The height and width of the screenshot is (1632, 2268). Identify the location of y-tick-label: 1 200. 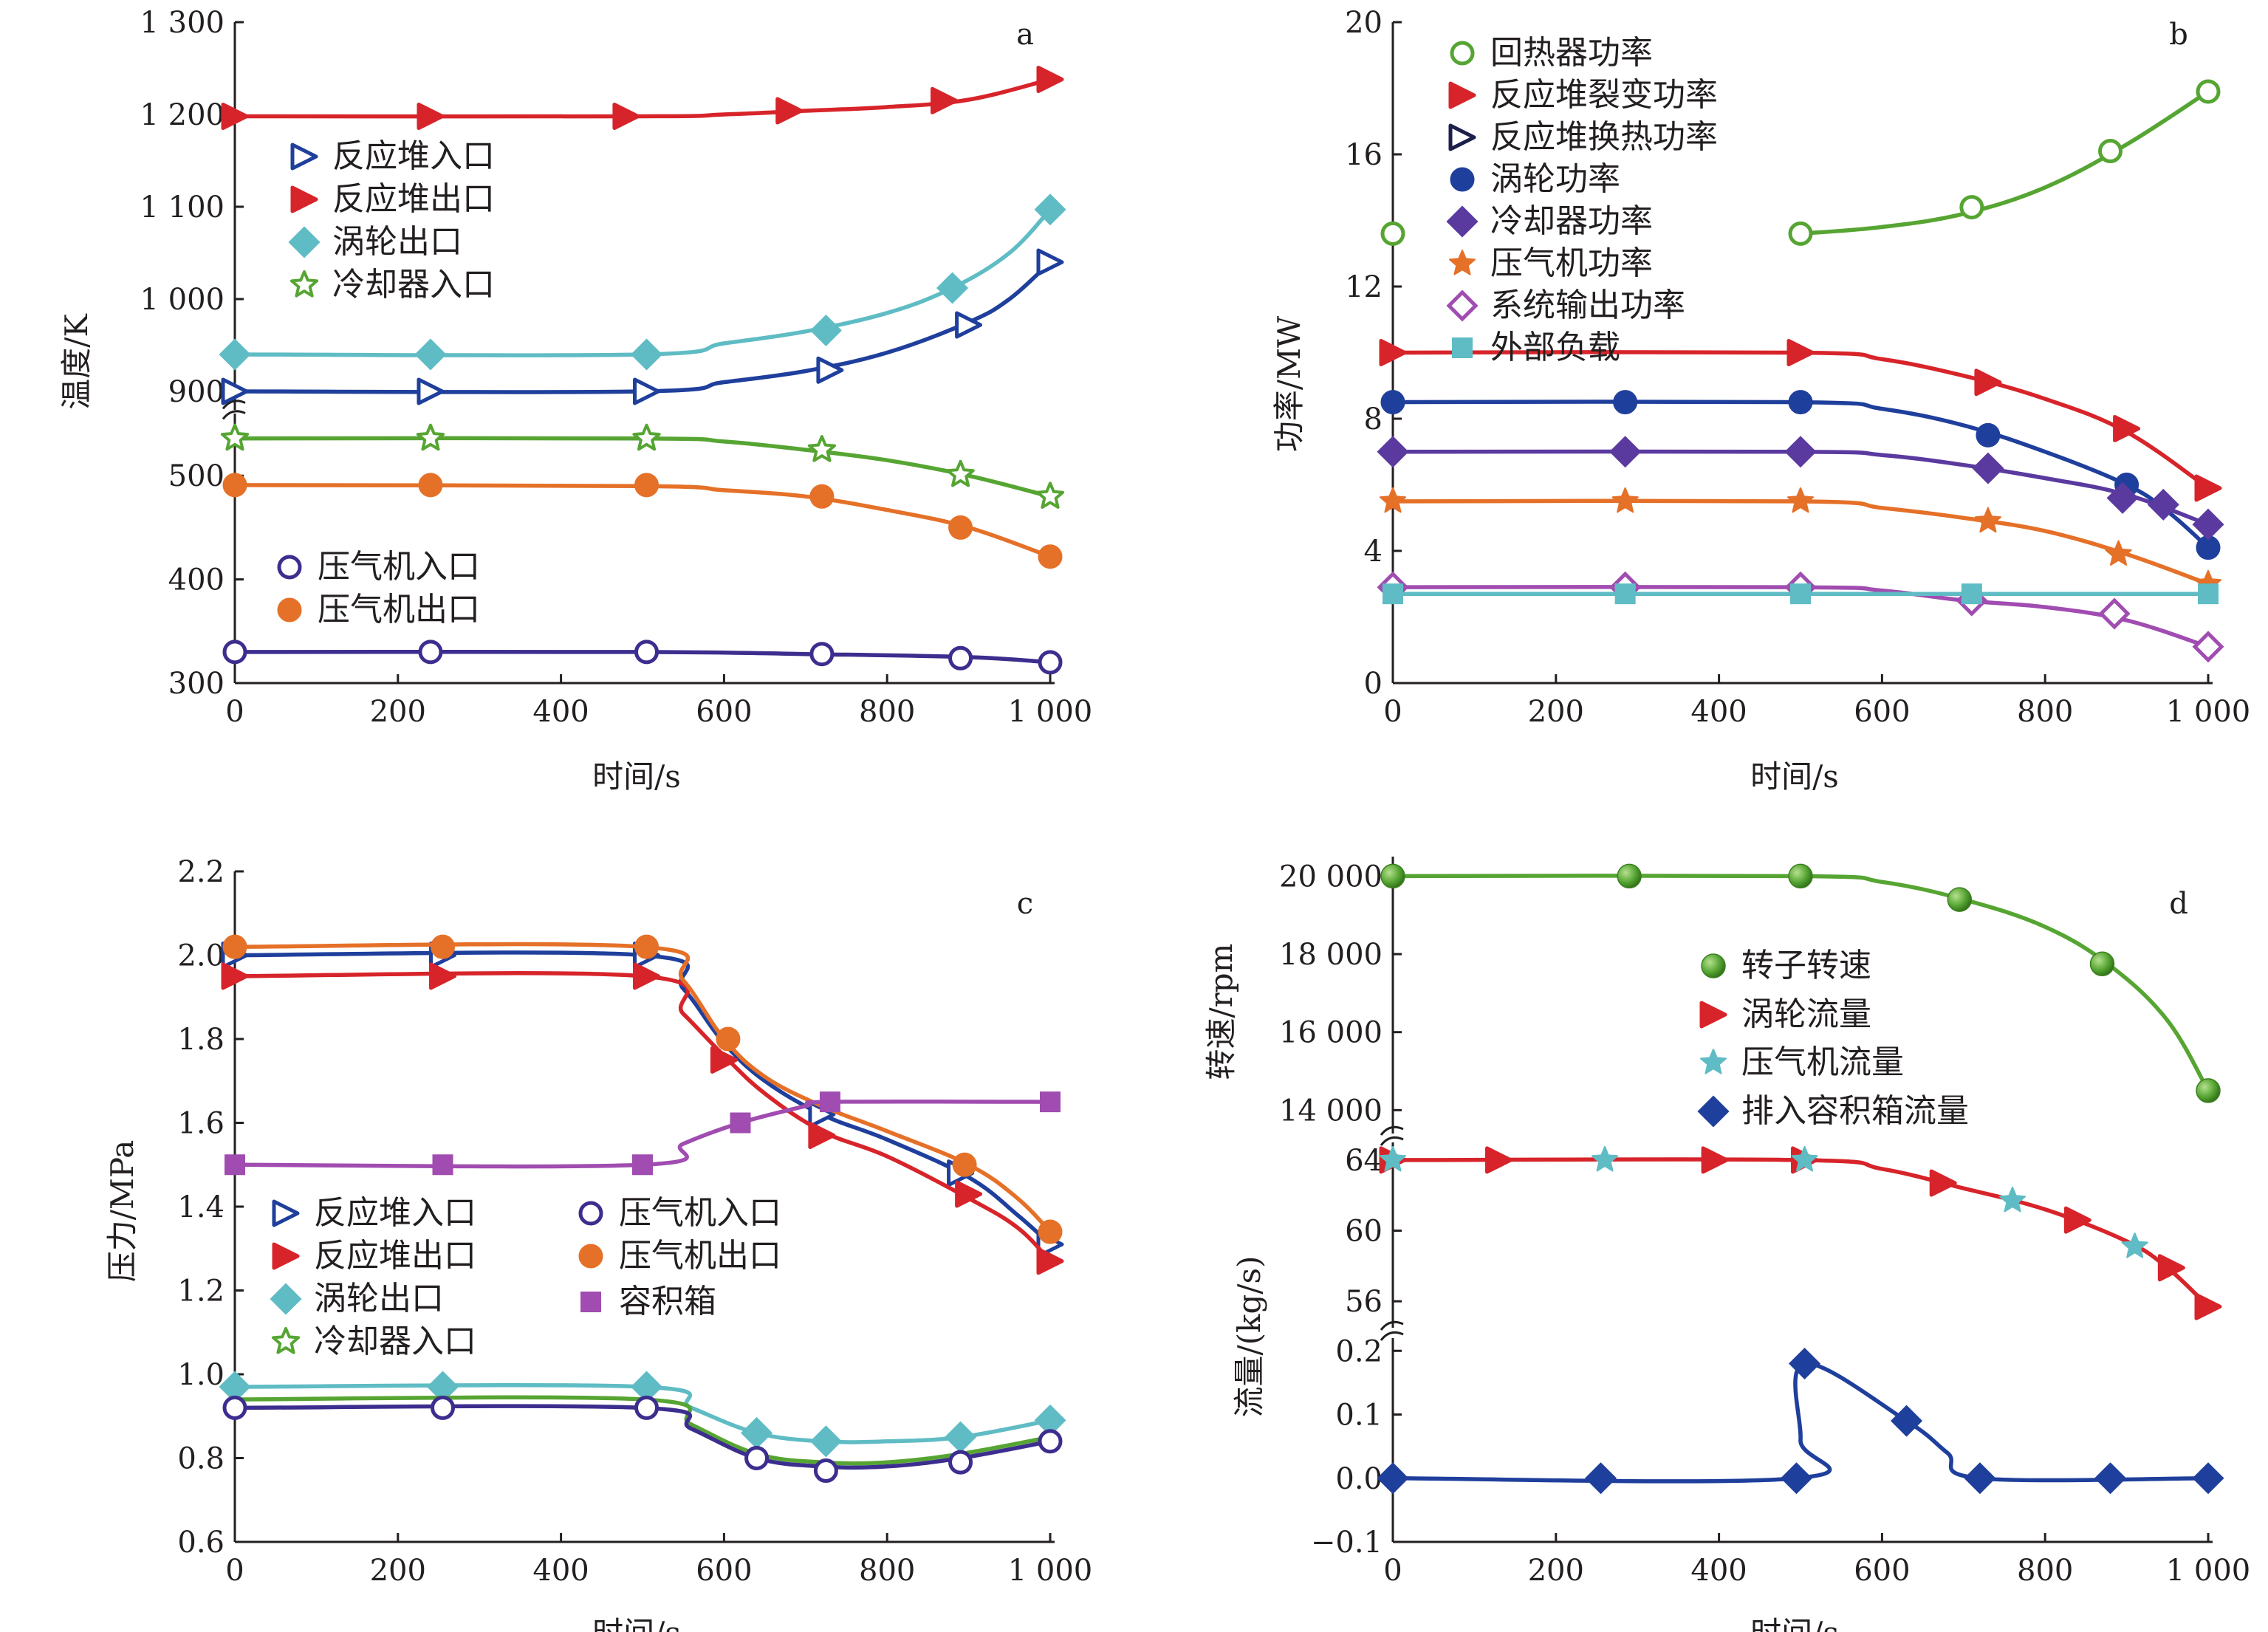
(183, 115).